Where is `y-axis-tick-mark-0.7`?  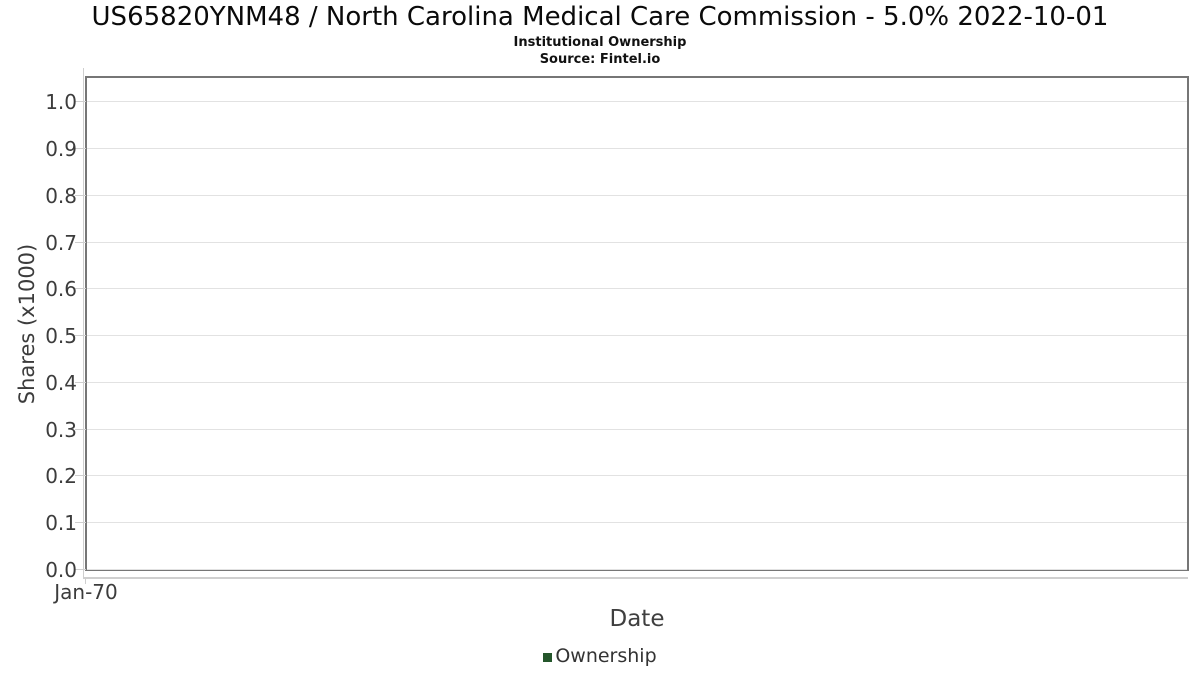 y-axis-tick-mark-0.7 is located at coordinates (80, 242).